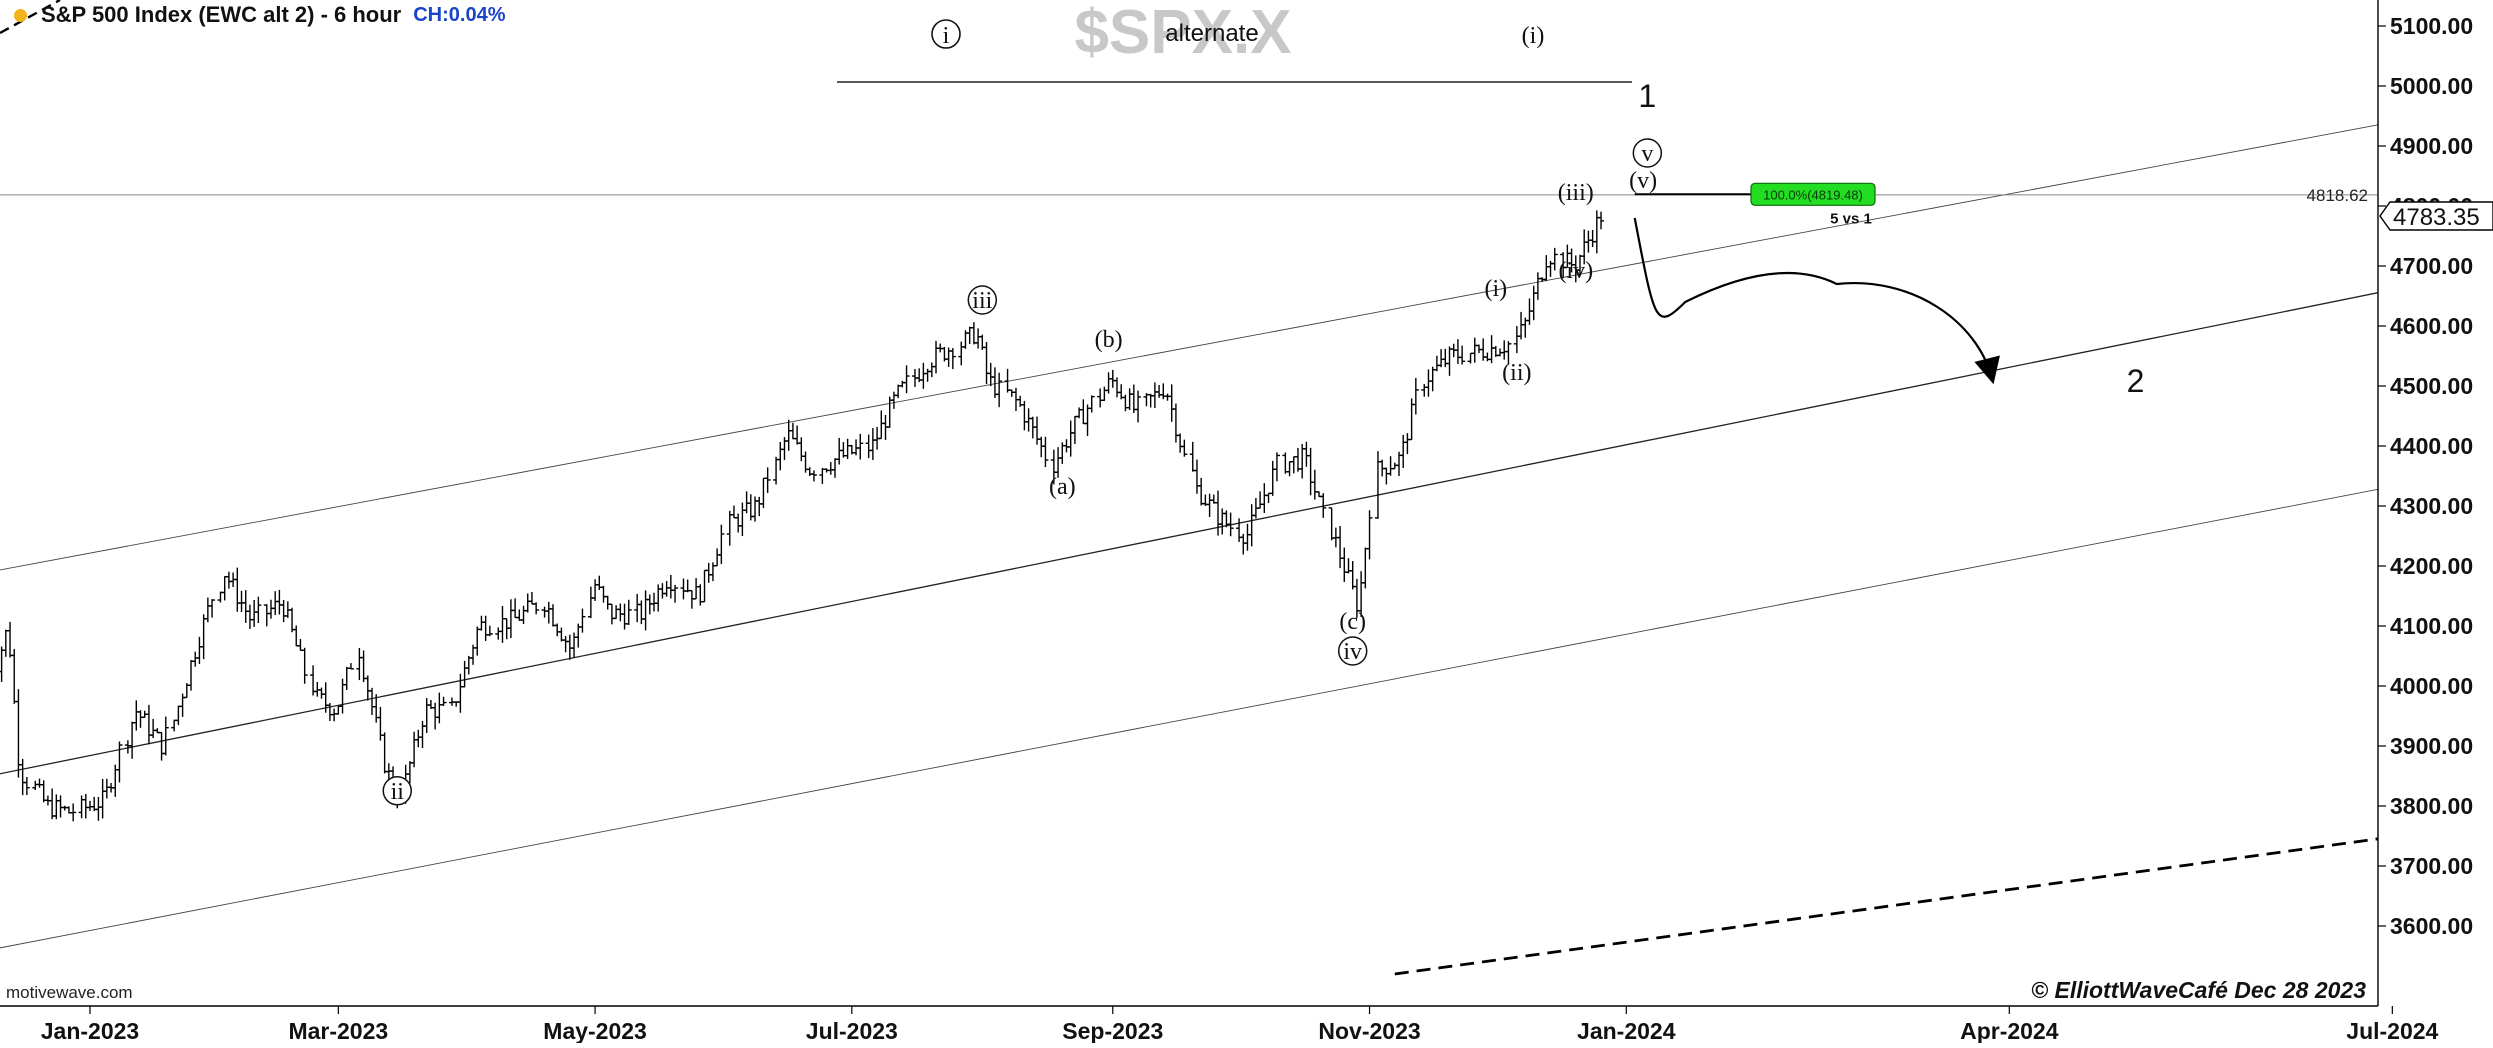 The width and height of the screenshot is (2493, 1048). What do you see at coordinates (1112, 1030) in the screenshot?
I see `time-axis-label: Sep-2023` at bounding box center [1112, 1030].